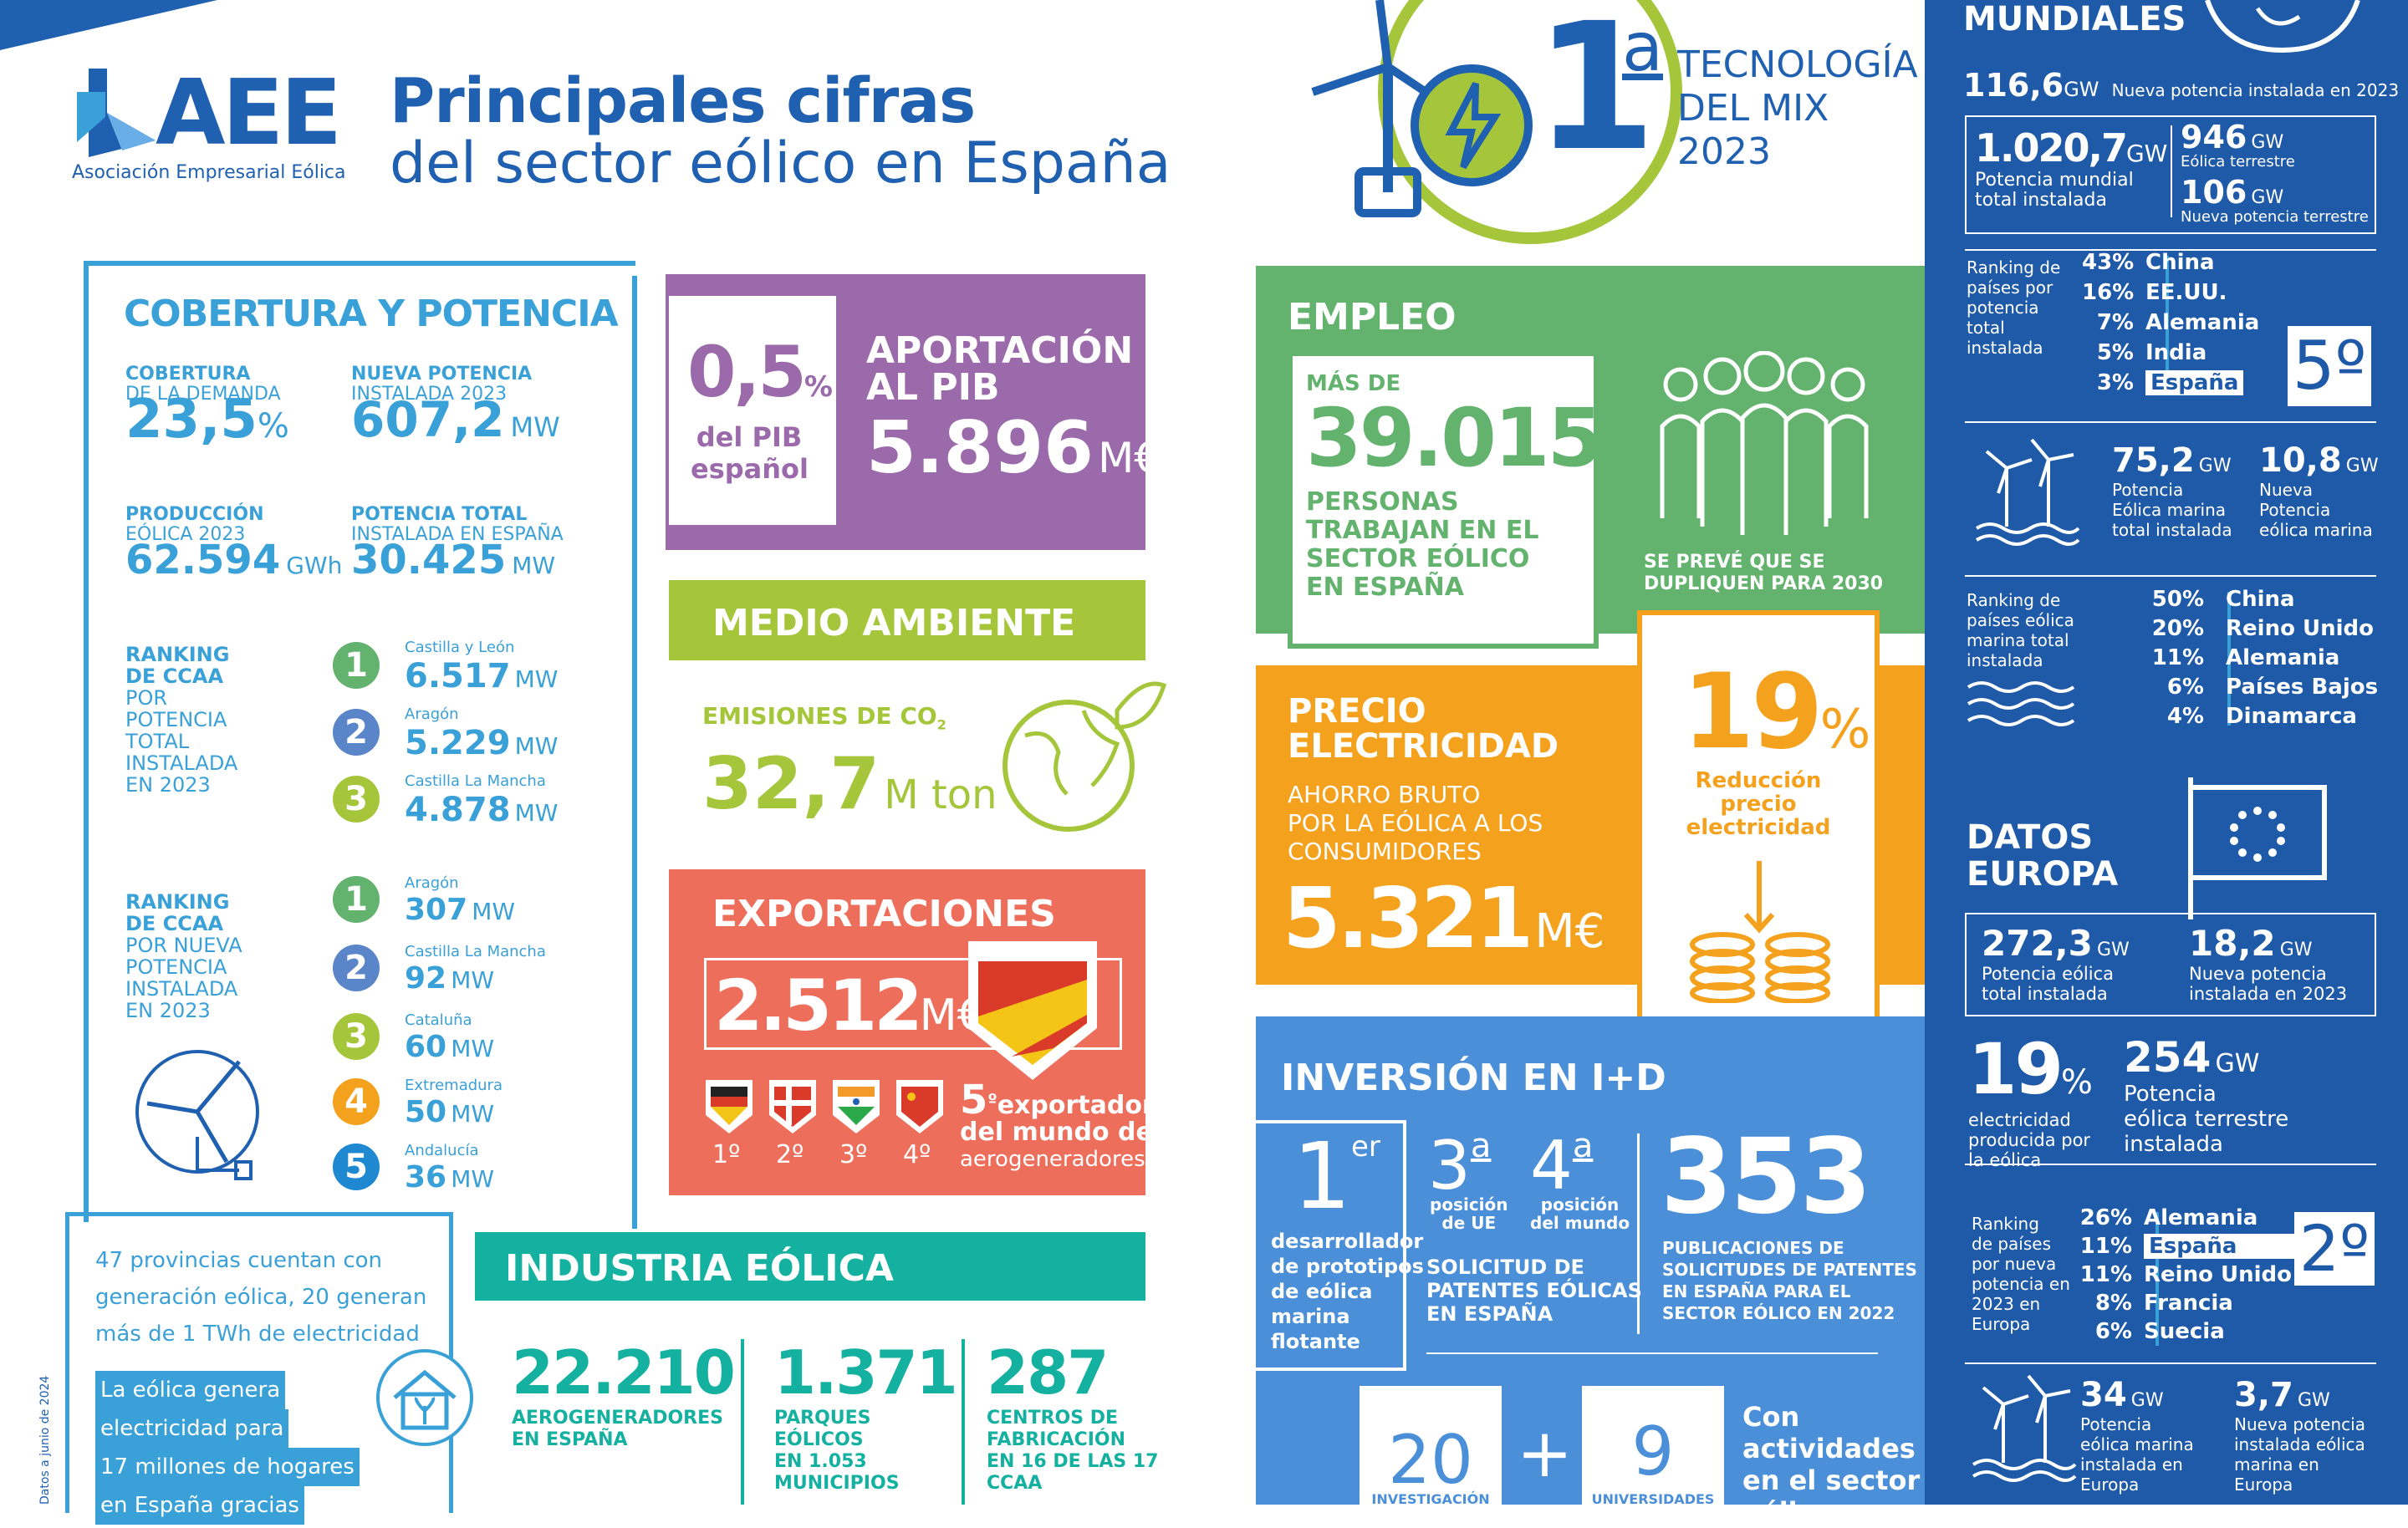  Describe the element at coordinates (1764, 573) in the screenshot. I see `empleo-note: SE PREVÉ QUE SE DUPLIQUEN PARA 2030` at that location.